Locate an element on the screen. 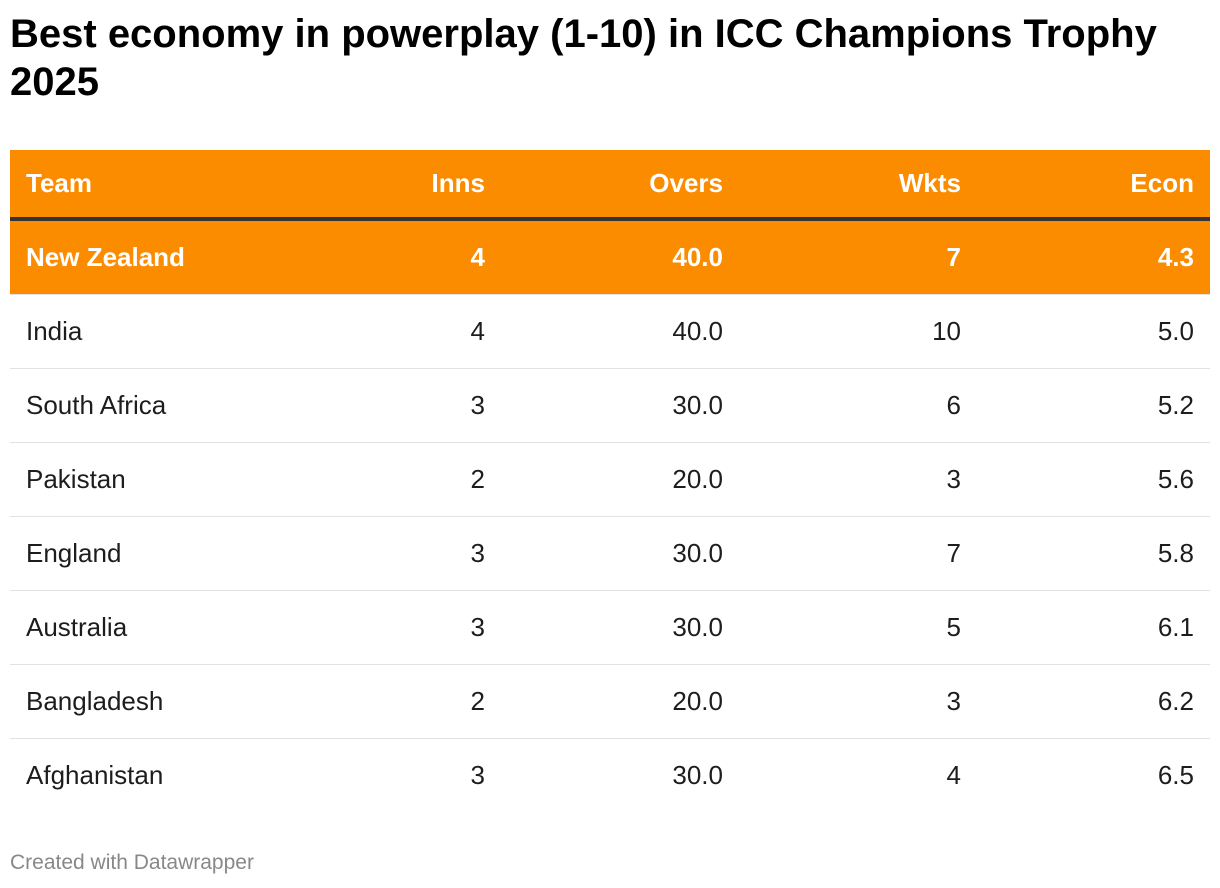  footer-credit: Created with Datawrapper is located at coordinates (132, 862).